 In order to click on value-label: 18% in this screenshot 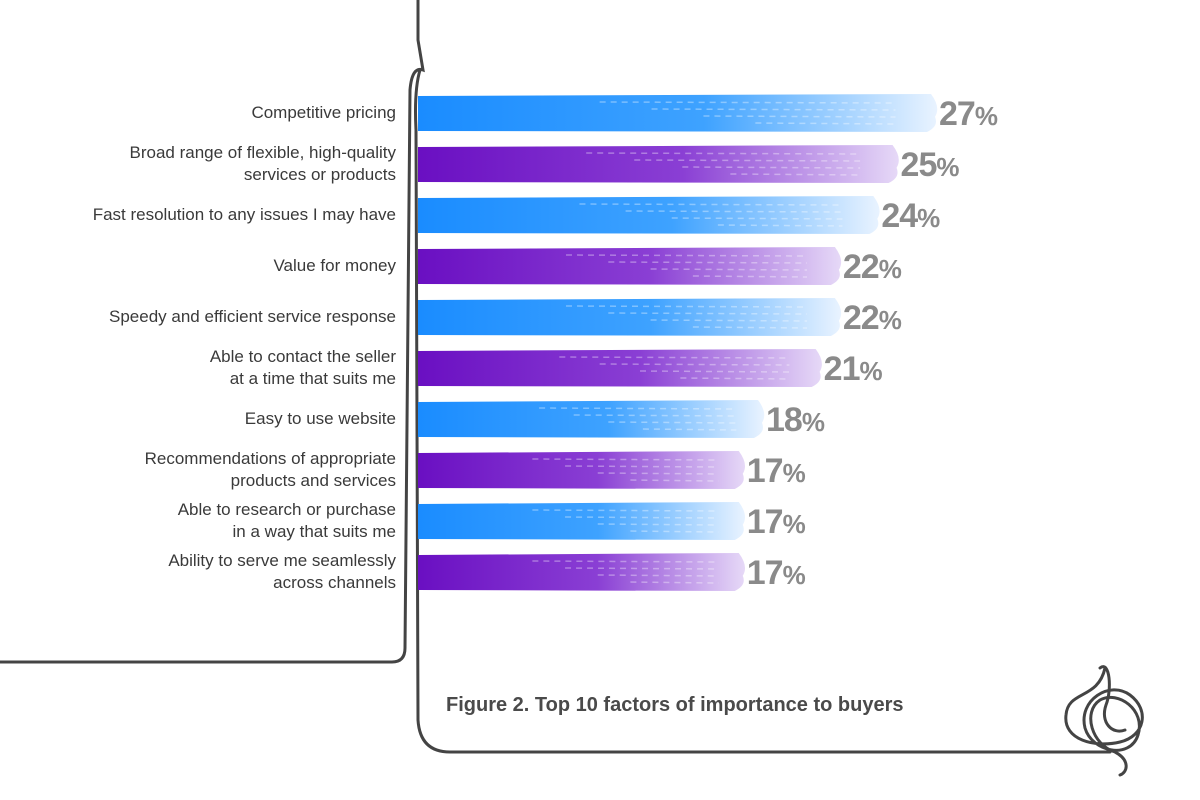, I will do `click(795, 421)`.